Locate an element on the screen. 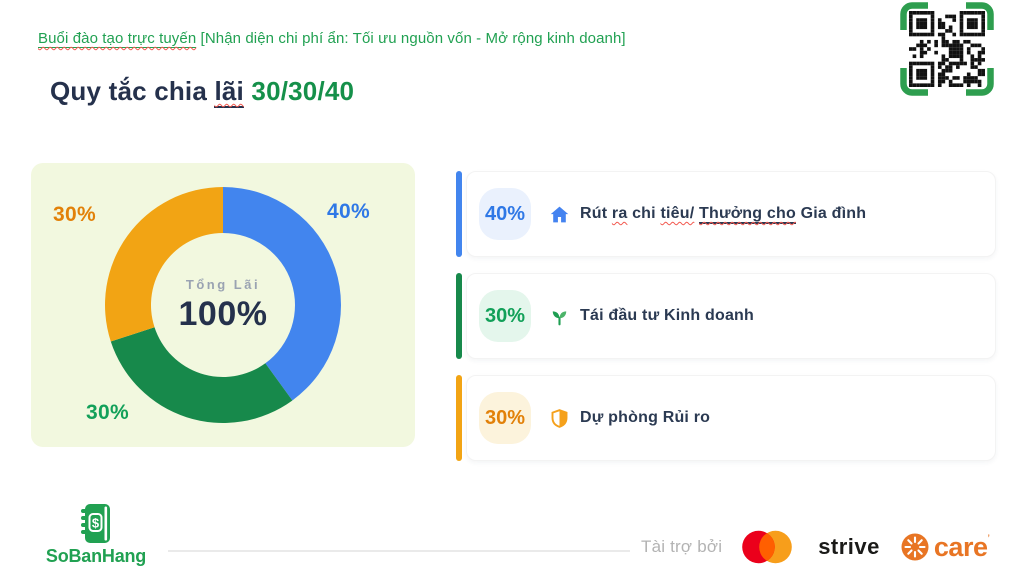 This screenshot has height=573, width=1024. sobanhang-logo: $ SoBanHang is located at coordinates (96, 535).